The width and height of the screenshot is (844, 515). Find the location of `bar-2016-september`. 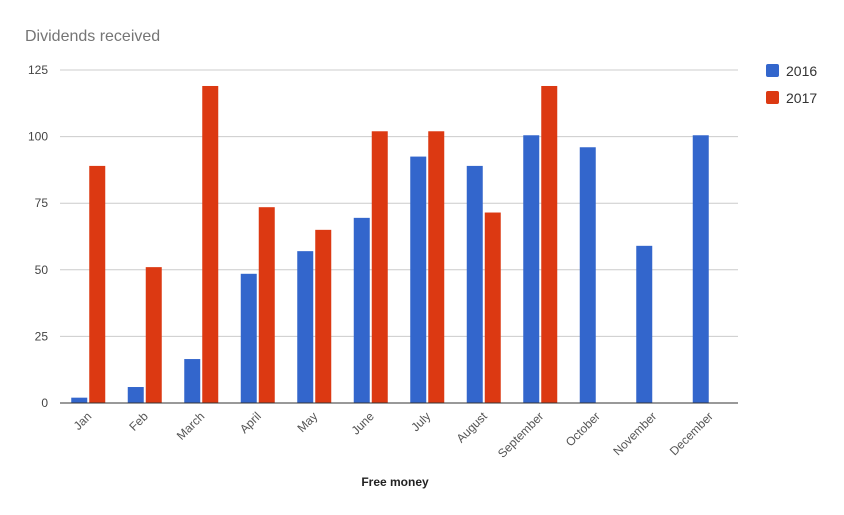

bar-2016-september is located at coordinates (531, 269).